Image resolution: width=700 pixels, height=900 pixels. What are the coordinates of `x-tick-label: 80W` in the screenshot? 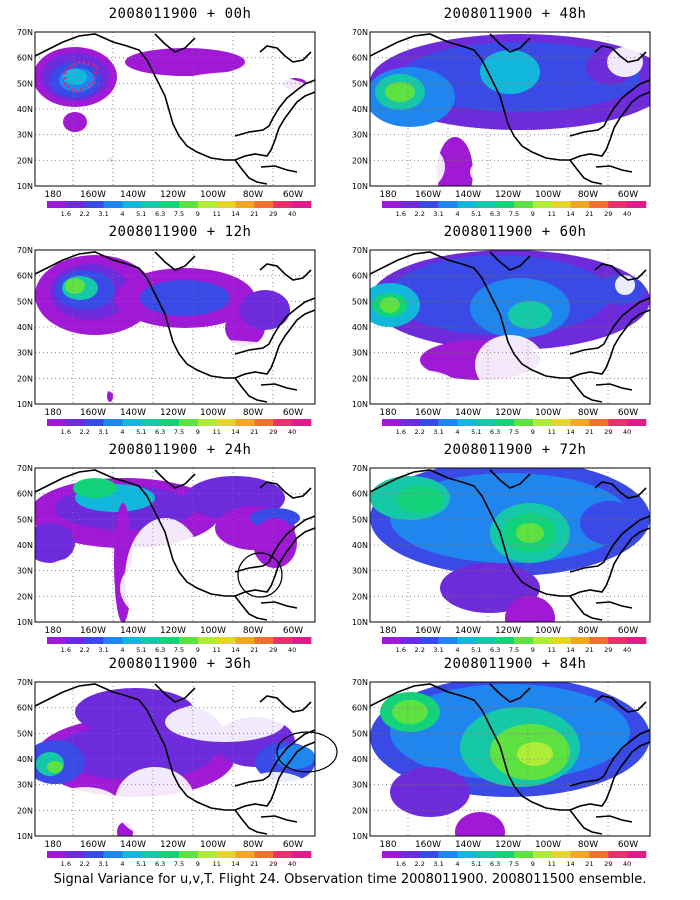 It's located at (588, 845).